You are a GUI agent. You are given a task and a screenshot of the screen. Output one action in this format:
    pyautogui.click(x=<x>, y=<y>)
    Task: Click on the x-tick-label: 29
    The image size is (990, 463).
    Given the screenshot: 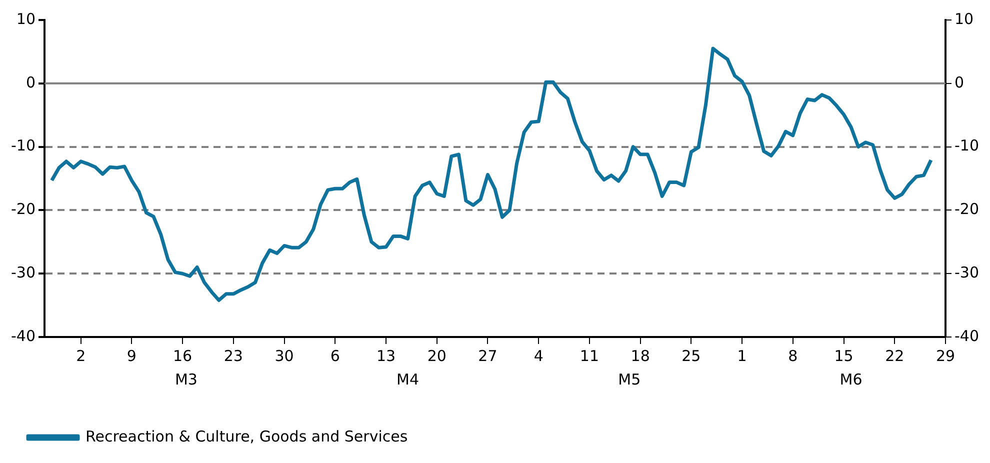 What is the action you would take?
    pyautogui.click(x=946, y=355)
    